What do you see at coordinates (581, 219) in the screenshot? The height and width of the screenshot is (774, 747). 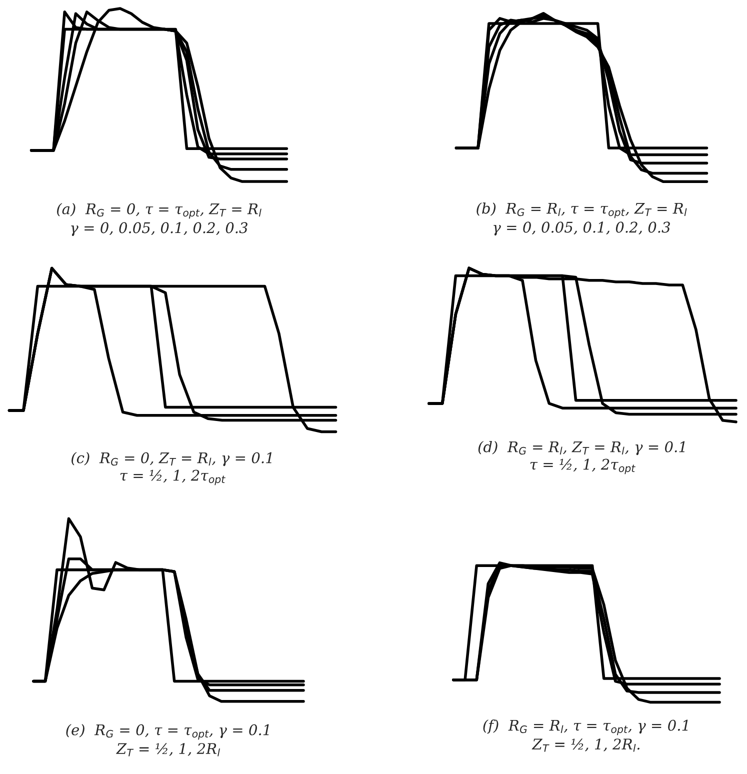 I see `chart-title: (b) R$_{G}$ = R$_{l}$, τ = τ$_{opt}$, Z$_{T}$ = R$_{l}$ γ = 0, 0.05, 0.1, 0.2, 0.3` at bounding box center [581, 219].